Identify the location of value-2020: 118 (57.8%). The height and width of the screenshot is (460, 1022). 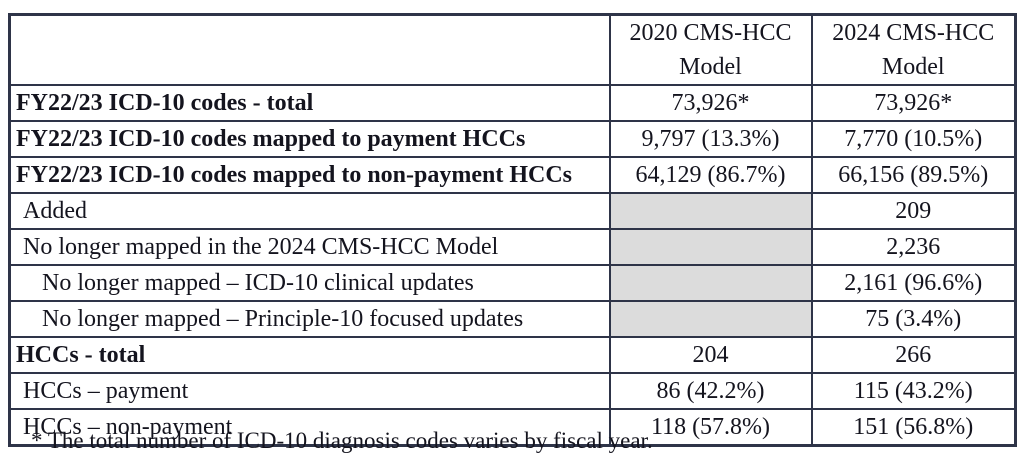
(710, 427).